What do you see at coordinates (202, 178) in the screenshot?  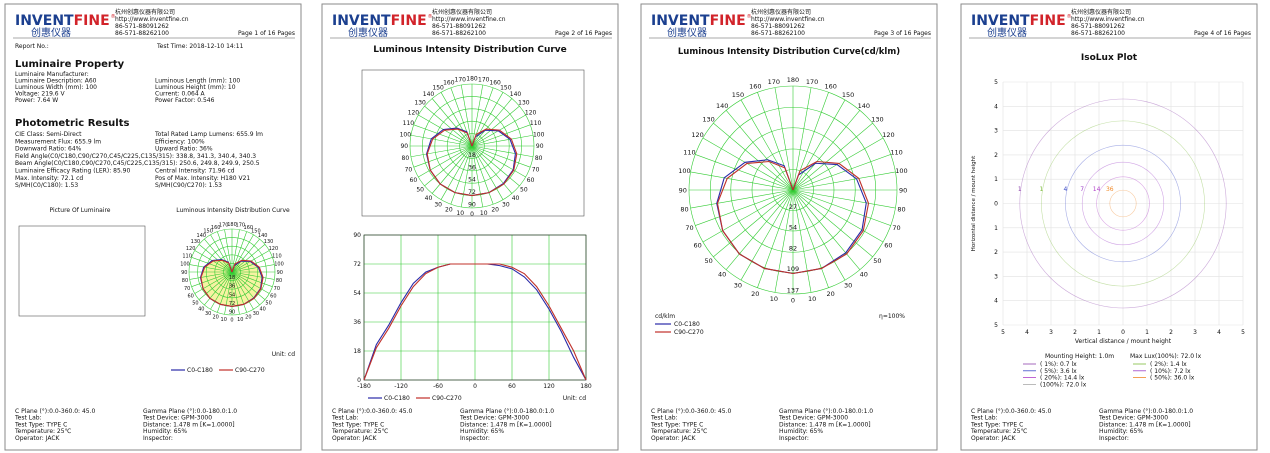 I see `result-text: Pos of Max. Intensity: H180 V21` at bounding box center [202, 178].